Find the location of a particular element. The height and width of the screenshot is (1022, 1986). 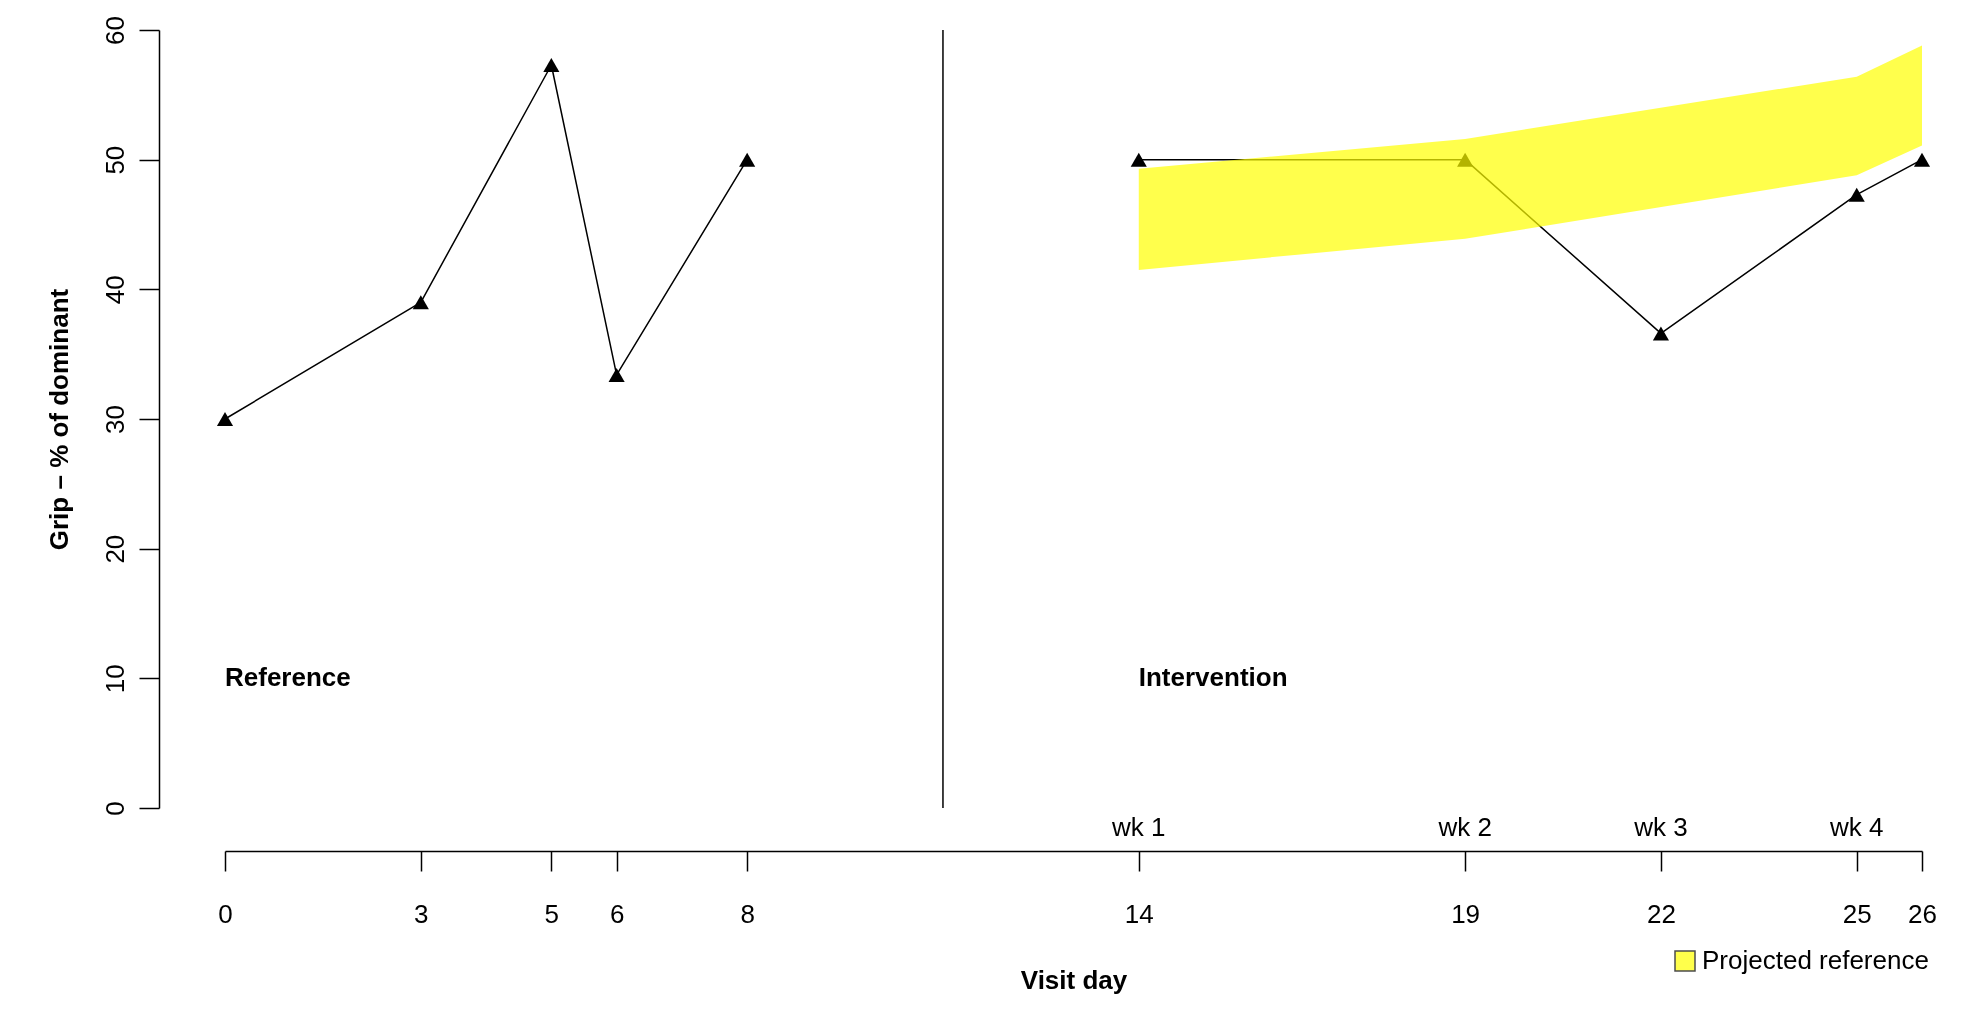

annotation: Intervention is located at coordinates (1213, 677).